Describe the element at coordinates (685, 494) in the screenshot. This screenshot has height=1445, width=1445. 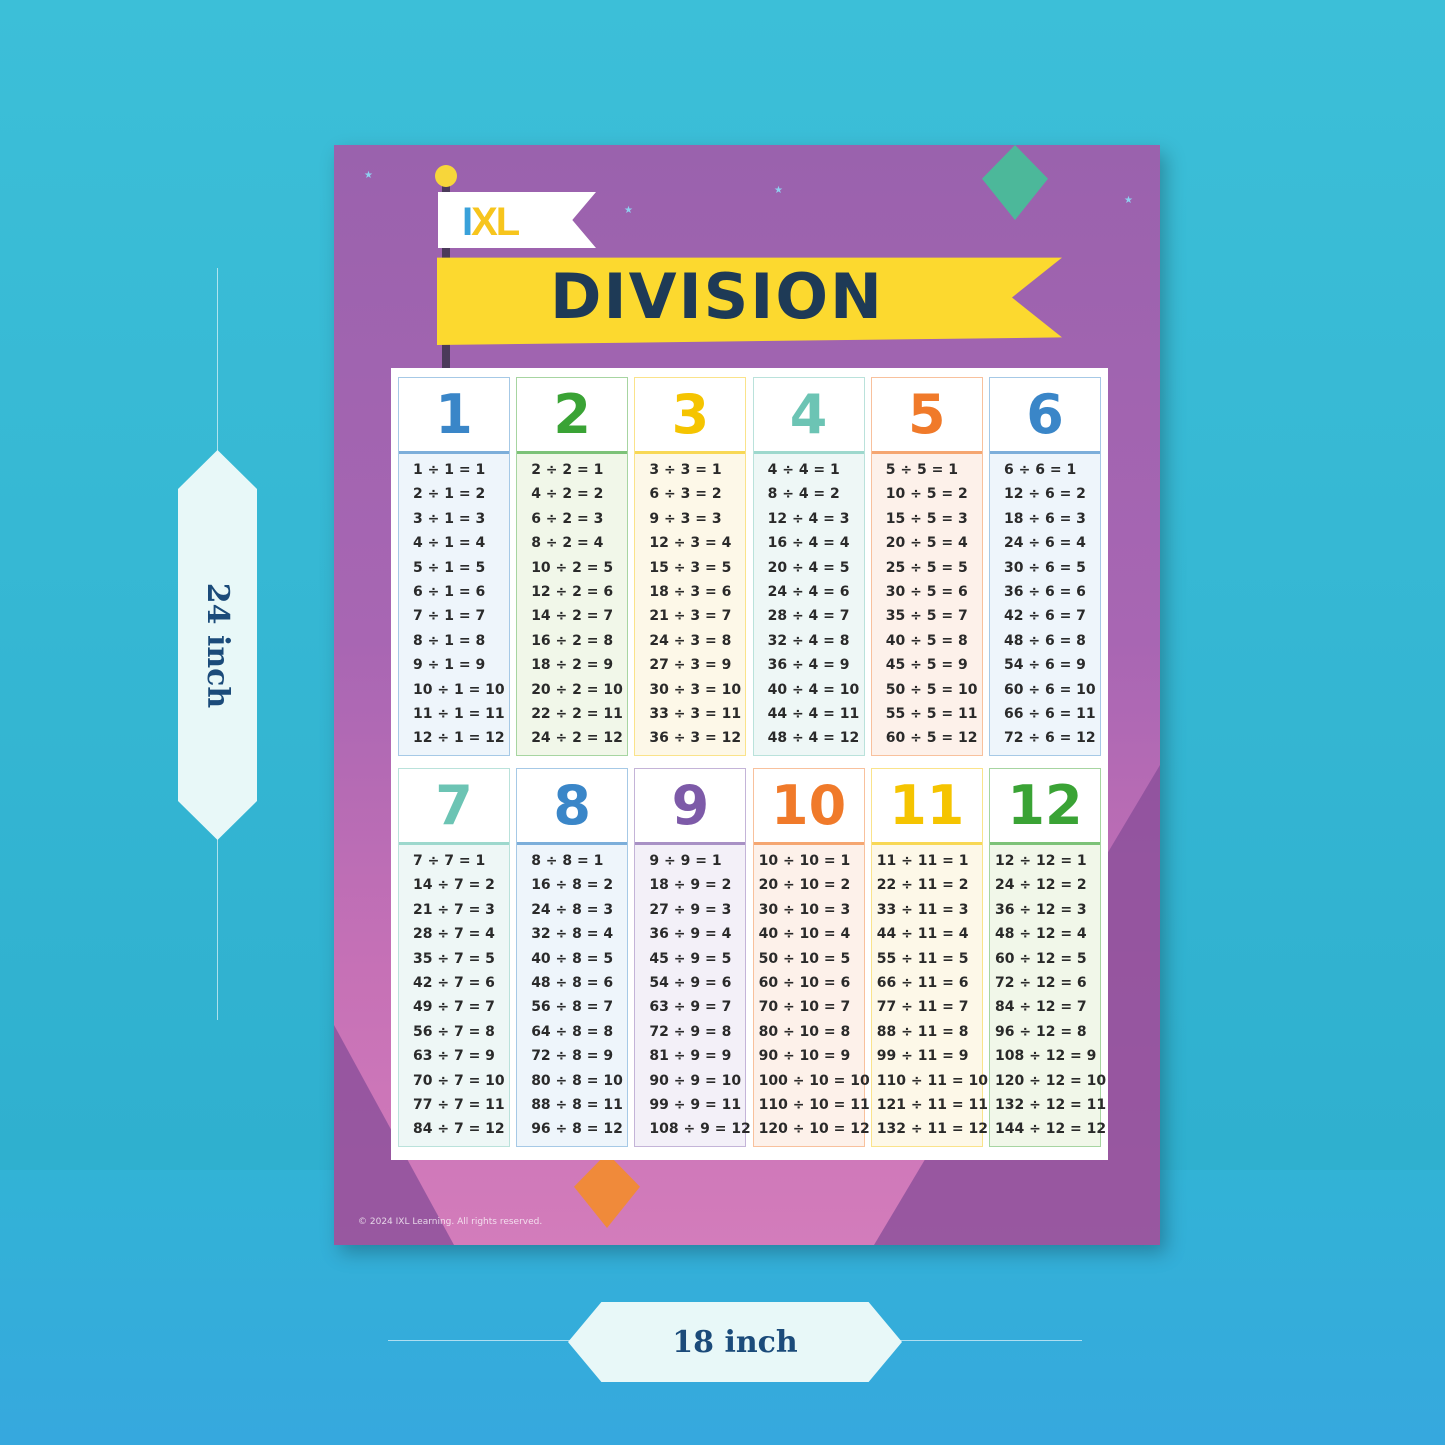
I see `equation: 6 ÷ 3 = 2` at that location.